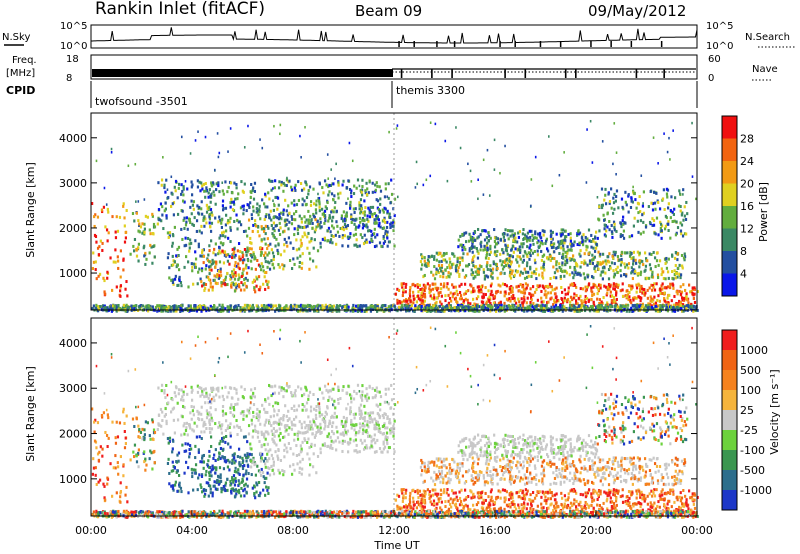 This screenshot has height=554, width=800. I want to click on power-colorbar-tick: 8, so click(743, 251).